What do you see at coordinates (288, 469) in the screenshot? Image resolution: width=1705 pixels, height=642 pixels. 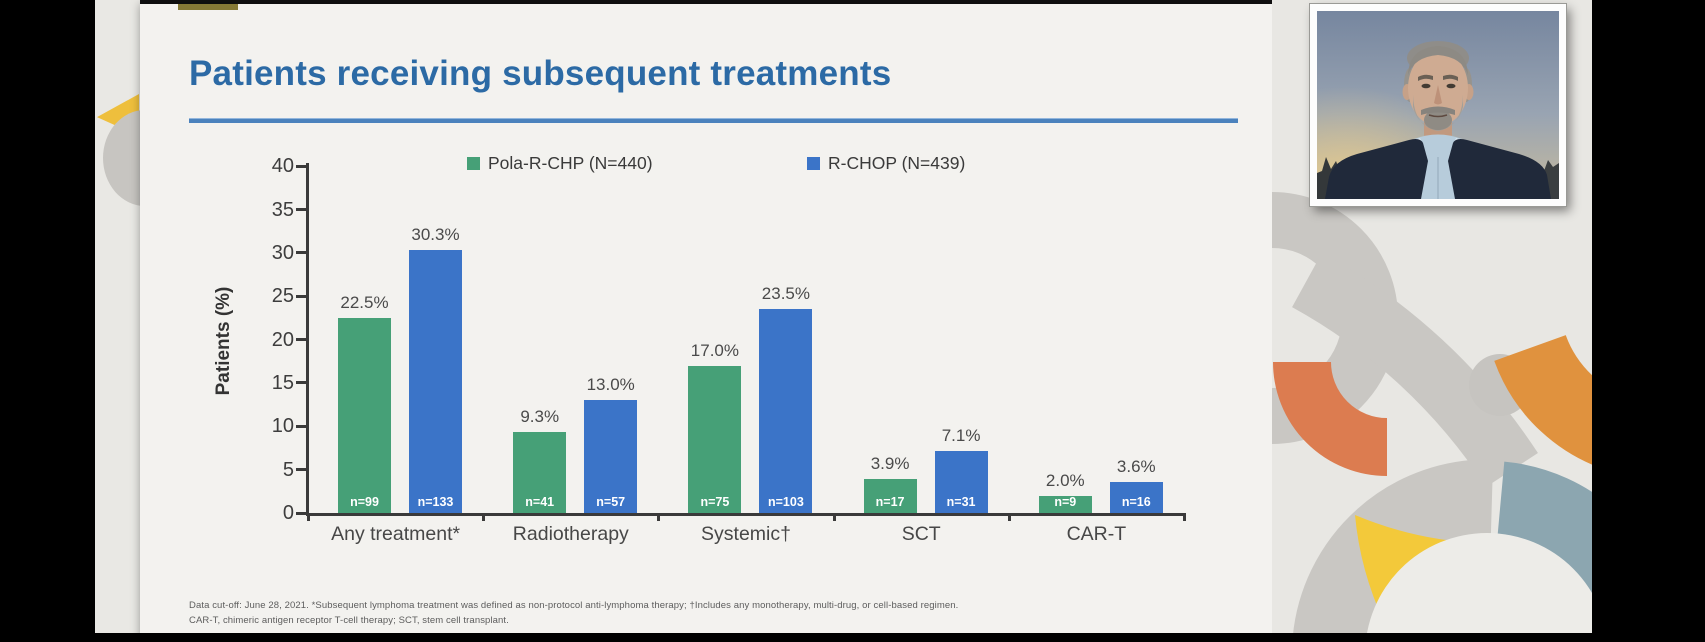 I see `y-tick-label: 5` at bounding box center [288, 469].